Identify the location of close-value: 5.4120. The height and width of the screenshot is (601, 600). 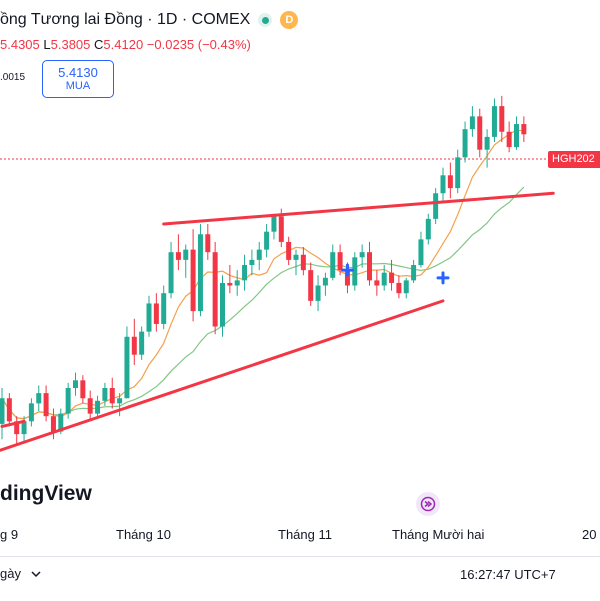
(123, 44).